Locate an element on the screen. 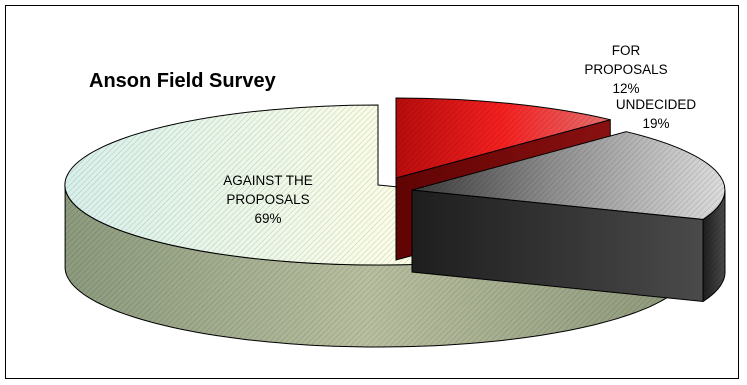 Image resolution: width=747 pixels, height=385 pixels. chart-title: Anson Field Survey is located at coordinates (182, 81).